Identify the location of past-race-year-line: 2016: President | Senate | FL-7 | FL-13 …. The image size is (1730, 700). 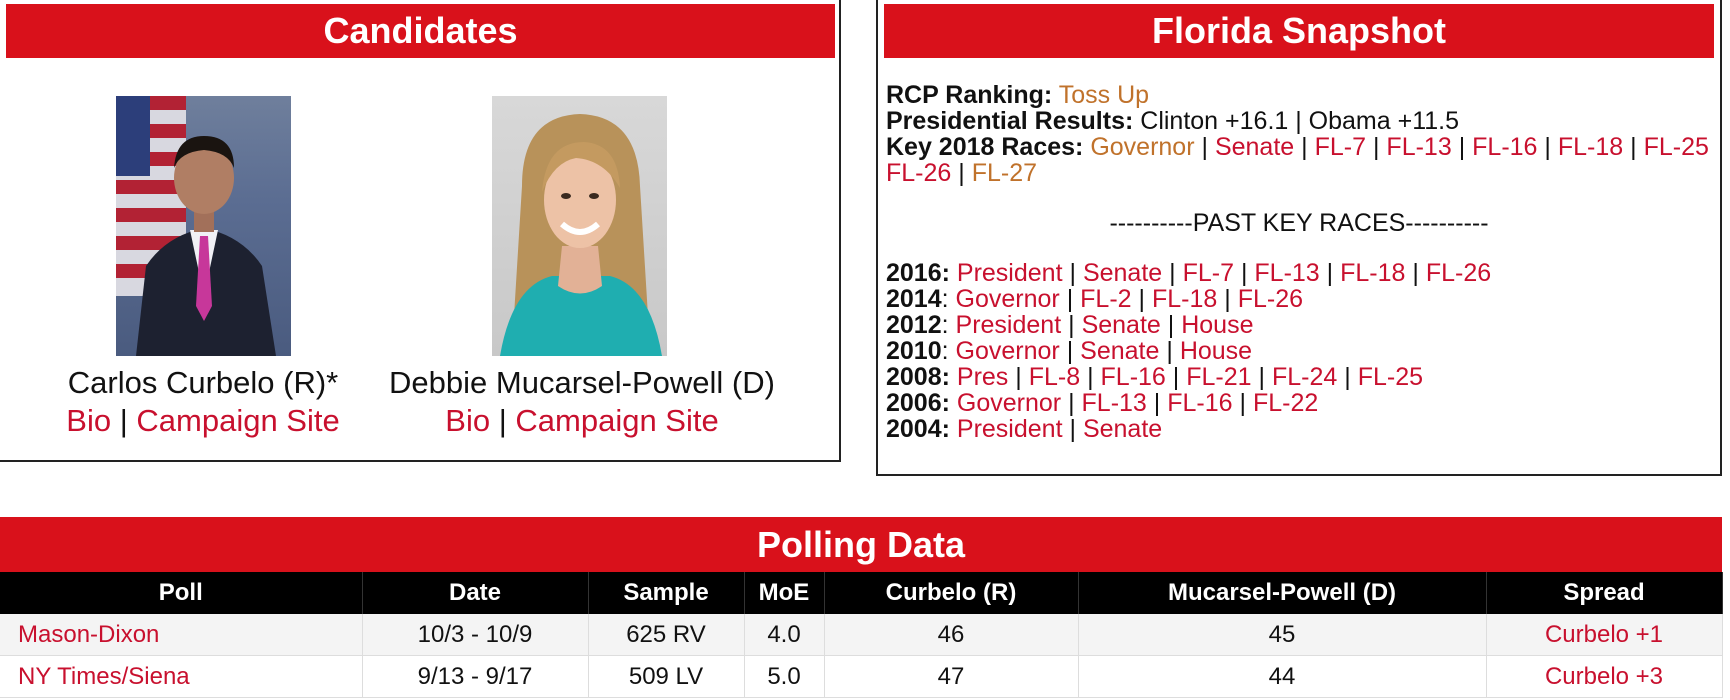
(1299, 273).